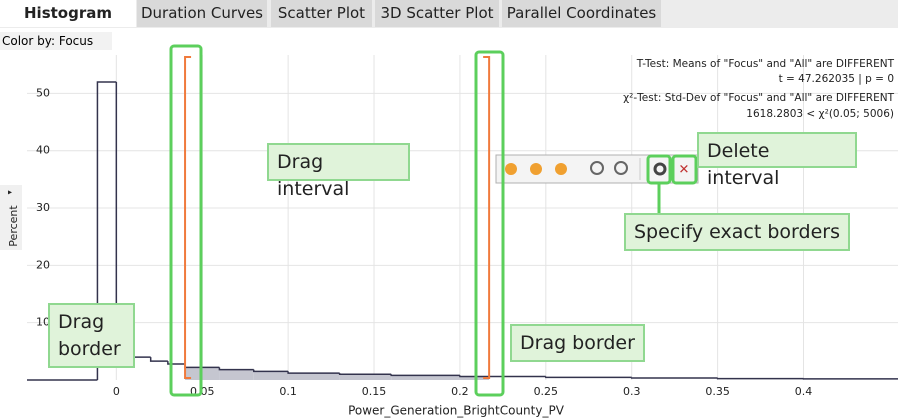  Describe the element at coordinates (13, 226) in the screenshot. I see `y-axis-label: Percent` at that location.